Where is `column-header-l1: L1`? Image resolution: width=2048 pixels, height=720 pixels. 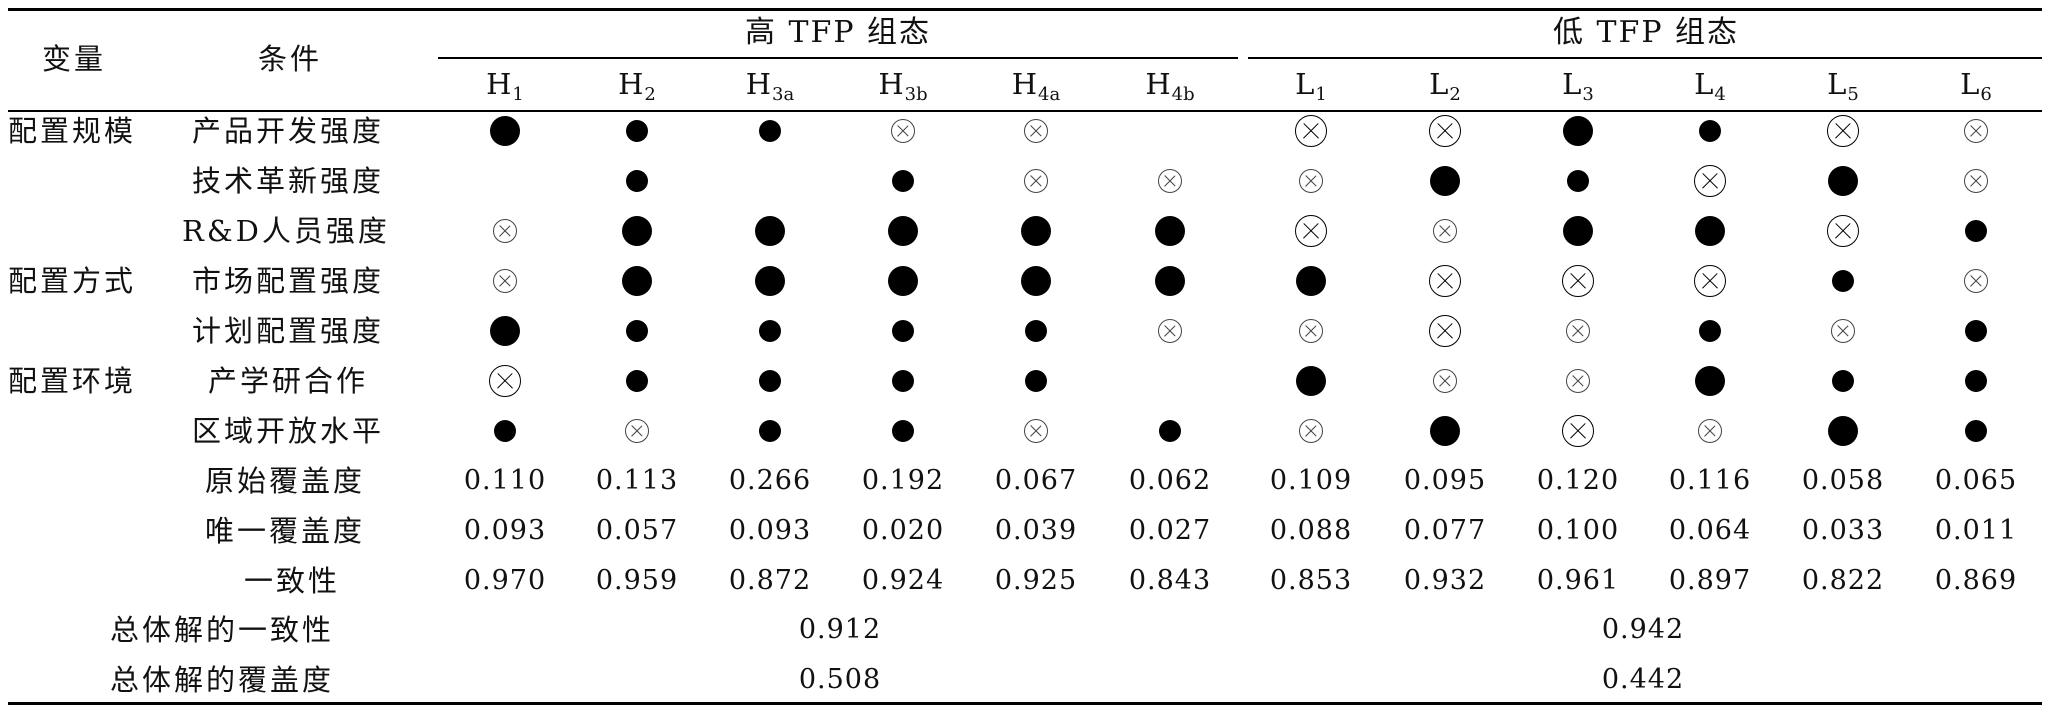
column-header-l1: L1 is located at coordinates (1311, 87).